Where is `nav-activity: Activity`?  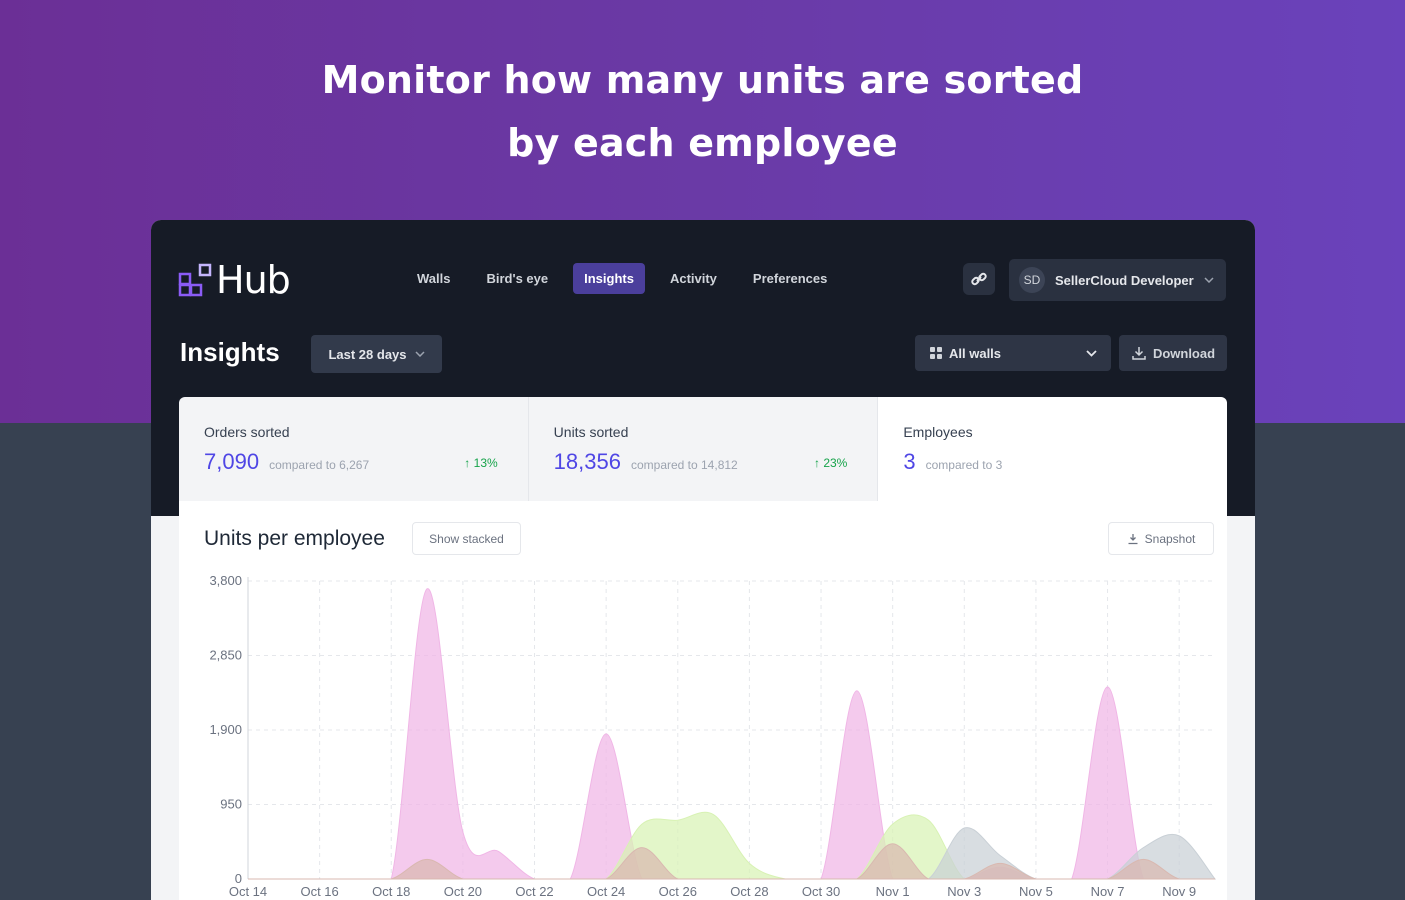
nav-activity: Activity is located at coordinates (693, 278).